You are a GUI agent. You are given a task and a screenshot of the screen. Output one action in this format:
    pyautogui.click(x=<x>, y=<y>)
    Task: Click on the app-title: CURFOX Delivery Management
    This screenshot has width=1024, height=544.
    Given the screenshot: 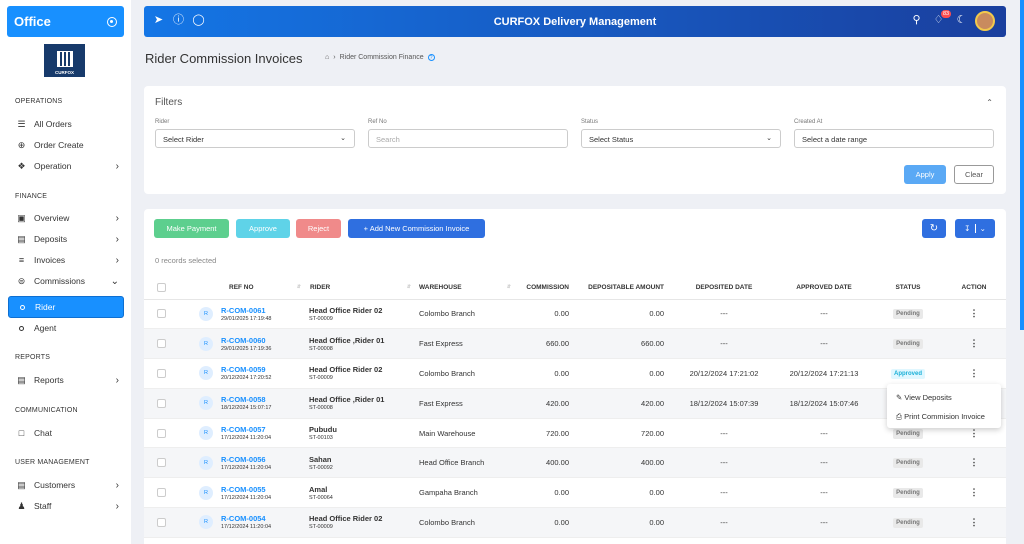 What is the action you would take?
    pyautogui.click(x=575, y=22)
    